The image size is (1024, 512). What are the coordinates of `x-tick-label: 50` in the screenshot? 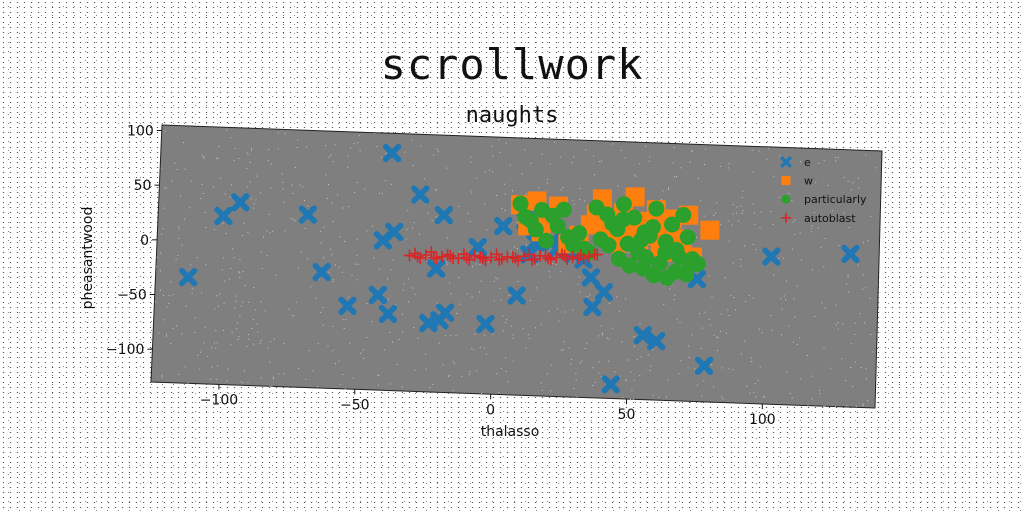 It's located at (627, 415).